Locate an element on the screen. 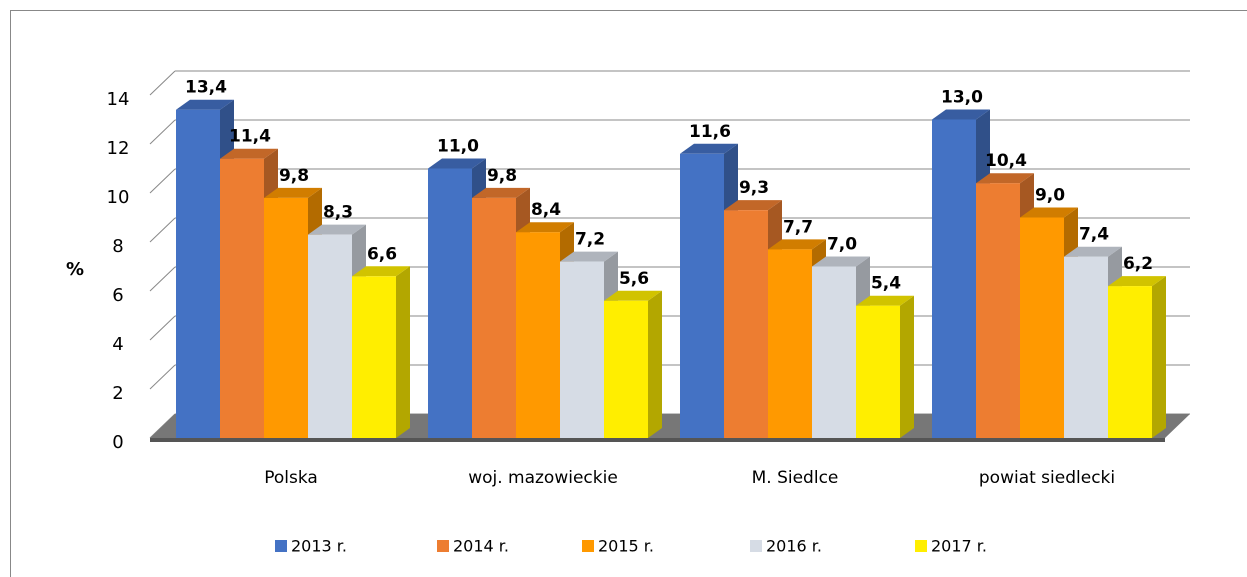 This screenshot has height=577, width=1247. y-tick-label: 4 is located at coordinates (117, 344).